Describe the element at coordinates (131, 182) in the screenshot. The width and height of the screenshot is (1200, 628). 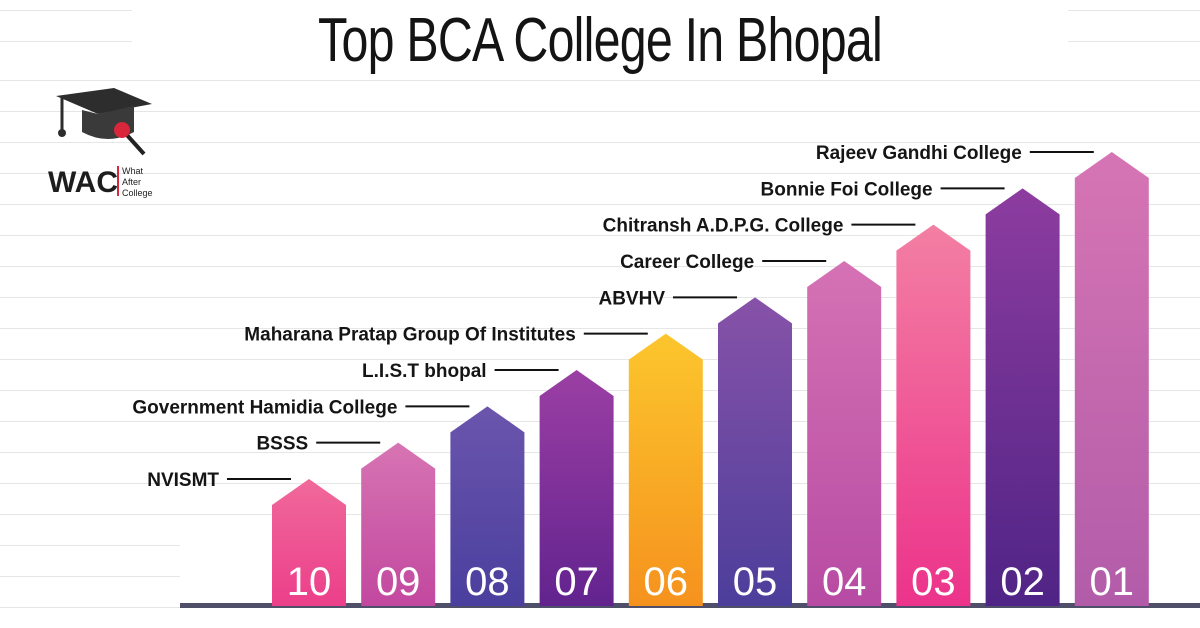
I see `logo-line-2: After` at that location.